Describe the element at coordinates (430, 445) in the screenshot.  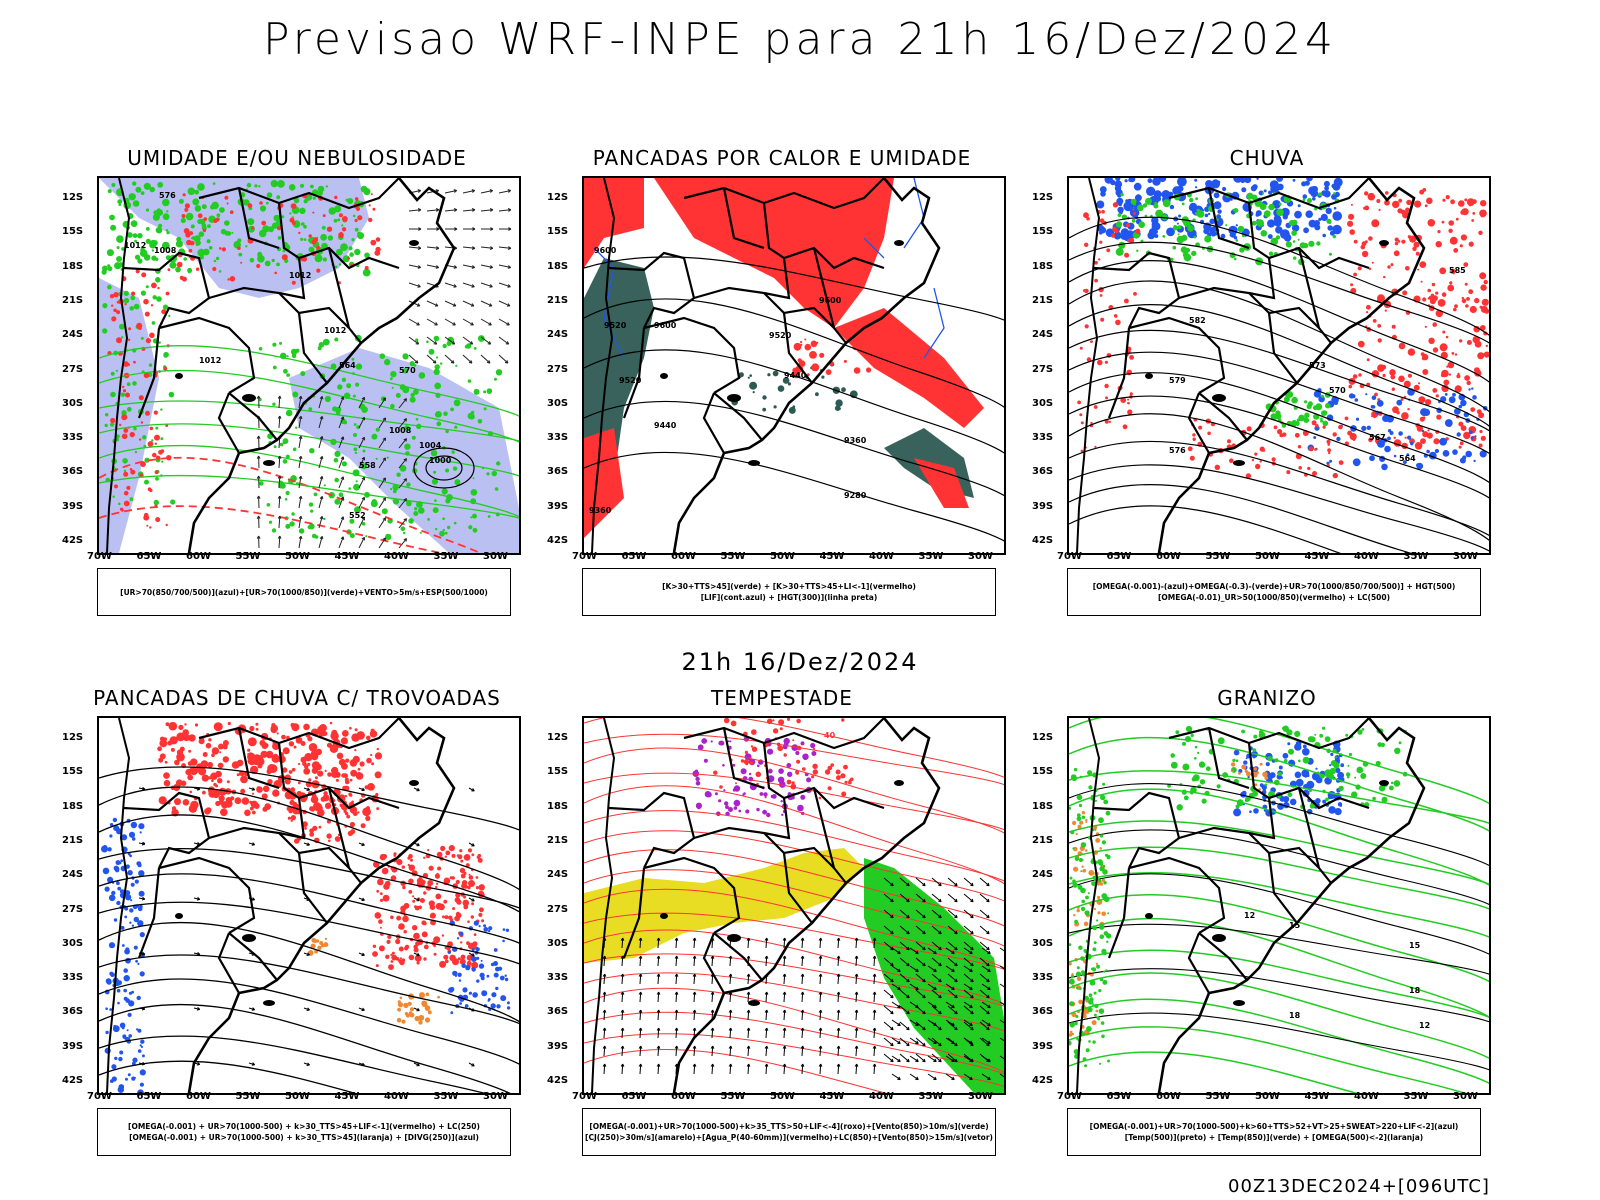
I see `contour-label: 1004` at that location.